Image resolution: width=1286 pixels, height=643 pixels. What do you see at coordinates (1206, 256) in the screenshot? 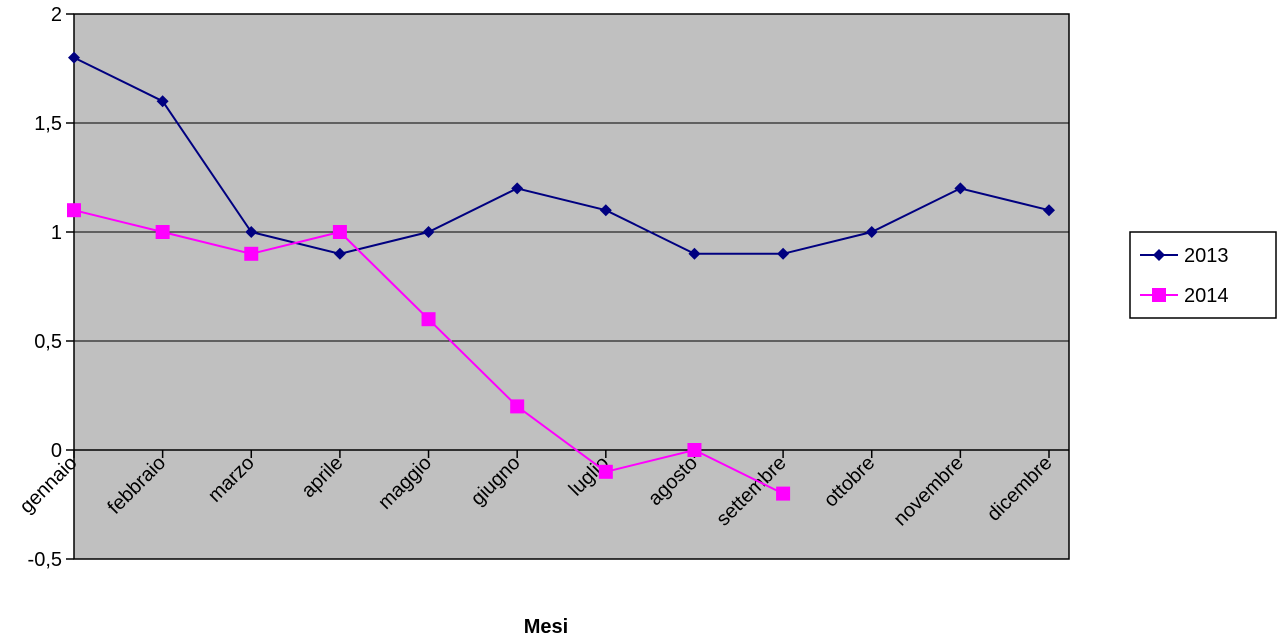
I see `legend-label-2013: 2013` at bounding box center [1206, 256].